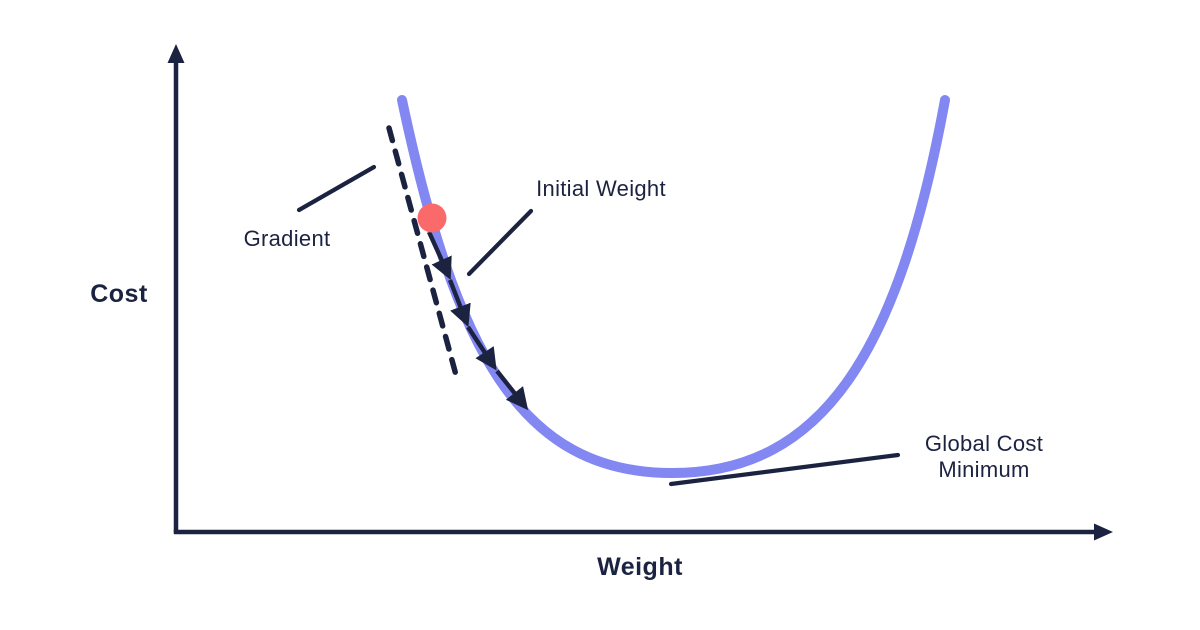 Image resolution: width=1200 pixels, height=630 pixels. Describe the element at coordinates (432, 218) in the screenshot. I see `initial-weight-point` at that location.